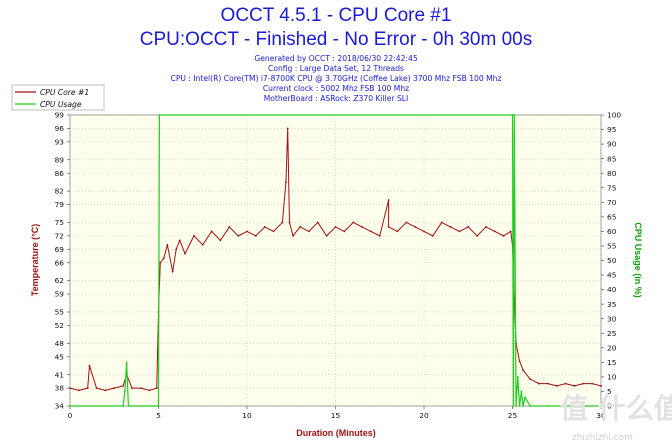  I want to click on left-tick-label-1: 38, so click(60, 388).